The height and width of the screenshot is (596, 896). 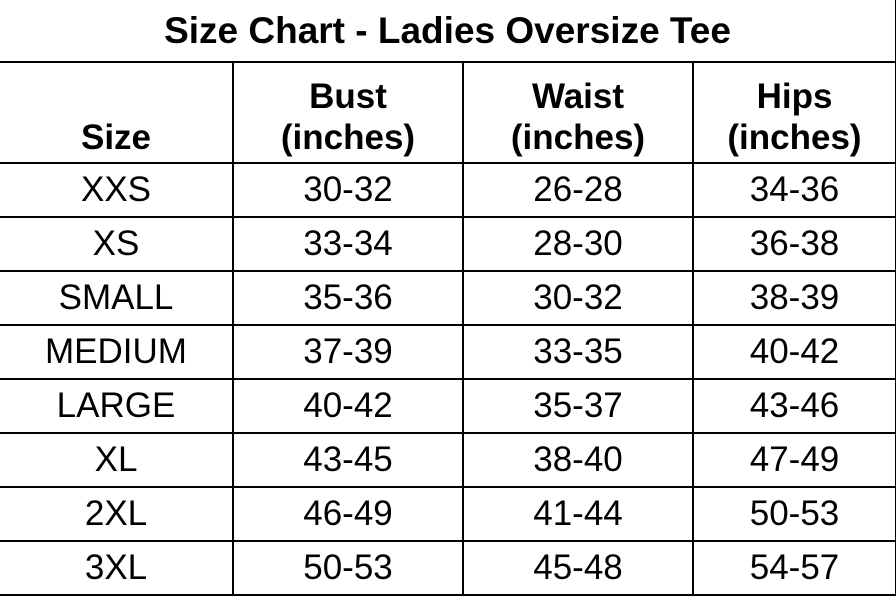 What do you see at coordinates (794, 460) in the screenshot?
I see `cell-hips: 47-49` at bounding box center [794, 460].